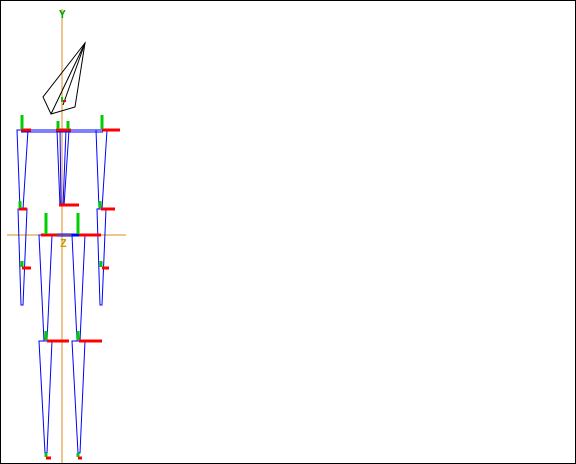  What do you see at coordinates (78, 288) in the screenshot?
I see `bone-right-thigh` at bounding box center [78, 288].